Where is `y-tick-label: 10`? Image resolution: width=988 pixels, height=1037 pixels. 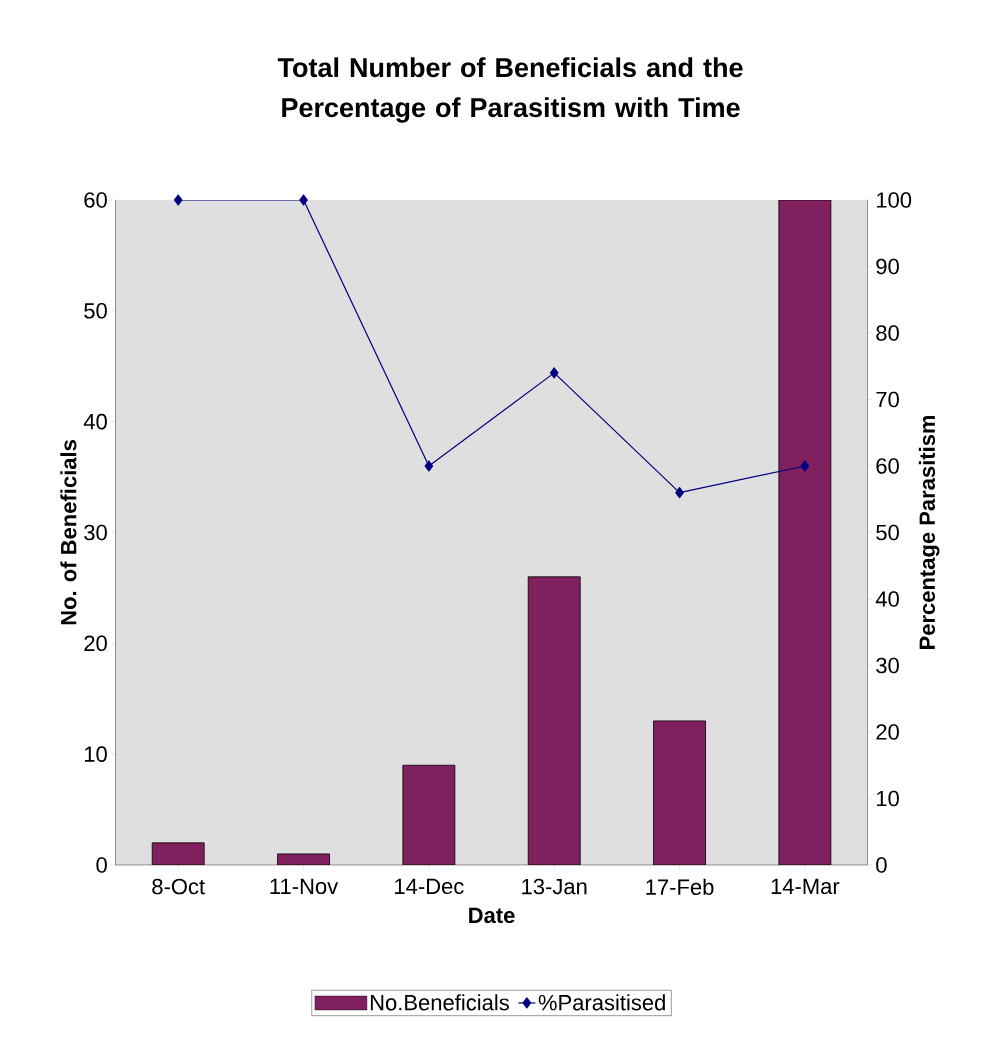
y-tick-label: 10 is located at coordinates (96, 754).